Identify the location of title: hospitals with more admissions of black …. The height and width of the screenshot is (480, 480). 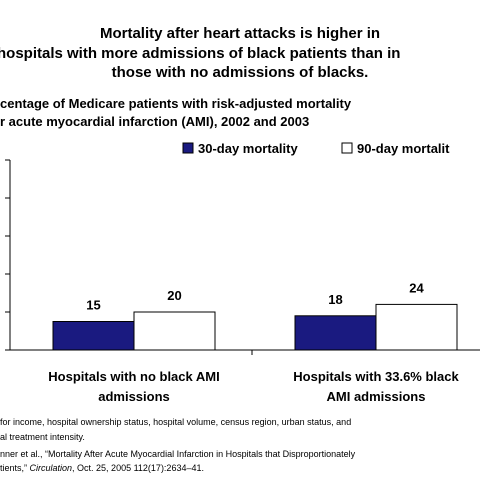
(200, 53).